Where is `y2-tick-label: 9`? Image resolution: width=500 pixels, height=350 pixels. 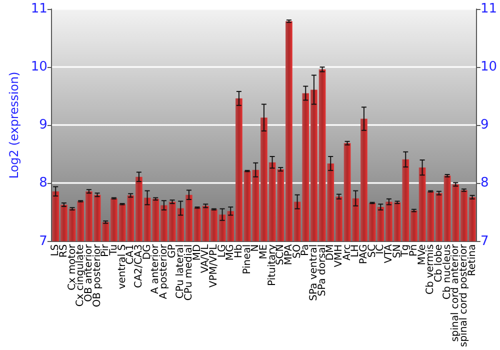 y2-tick-label: 9 is located at coordinates (484, 125).